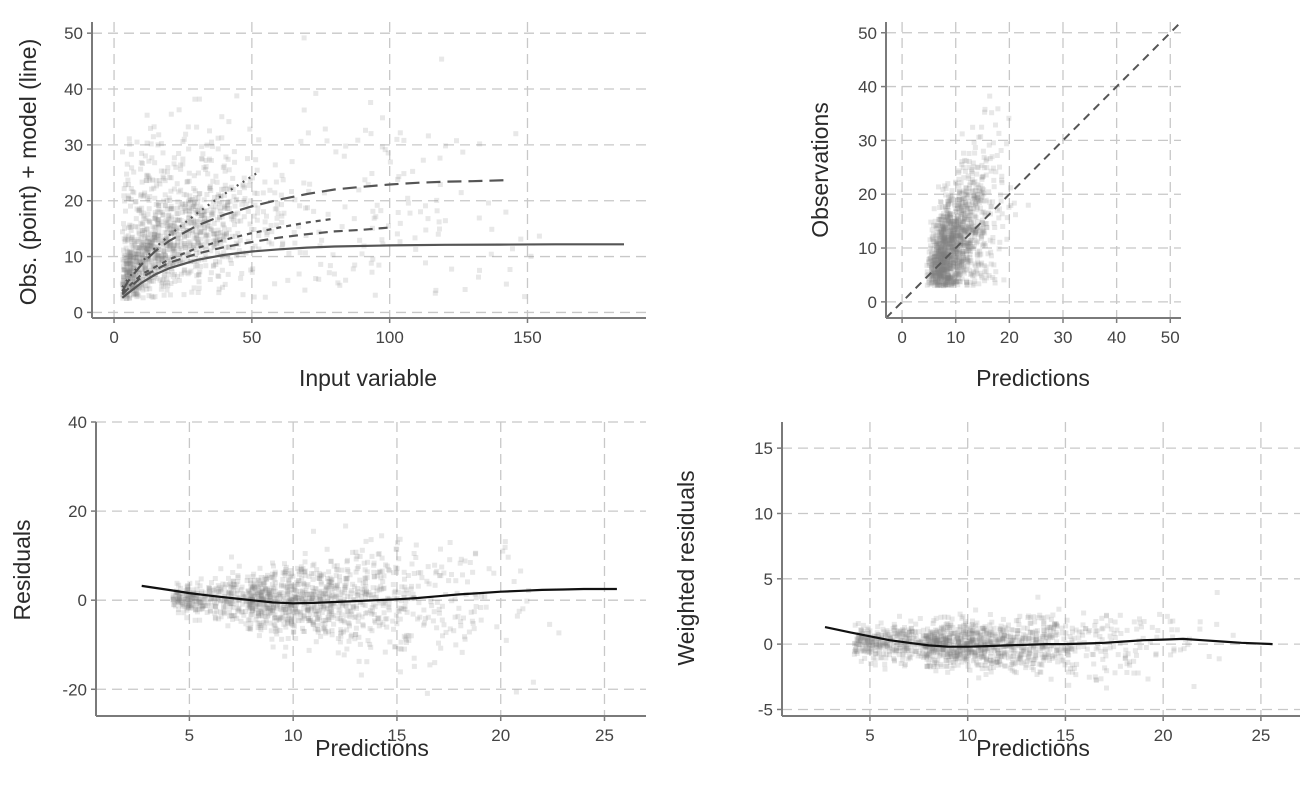 This screenshot has height=799, width=1315. I want to click on y-axis-label: Residuals, so click(22, 570).